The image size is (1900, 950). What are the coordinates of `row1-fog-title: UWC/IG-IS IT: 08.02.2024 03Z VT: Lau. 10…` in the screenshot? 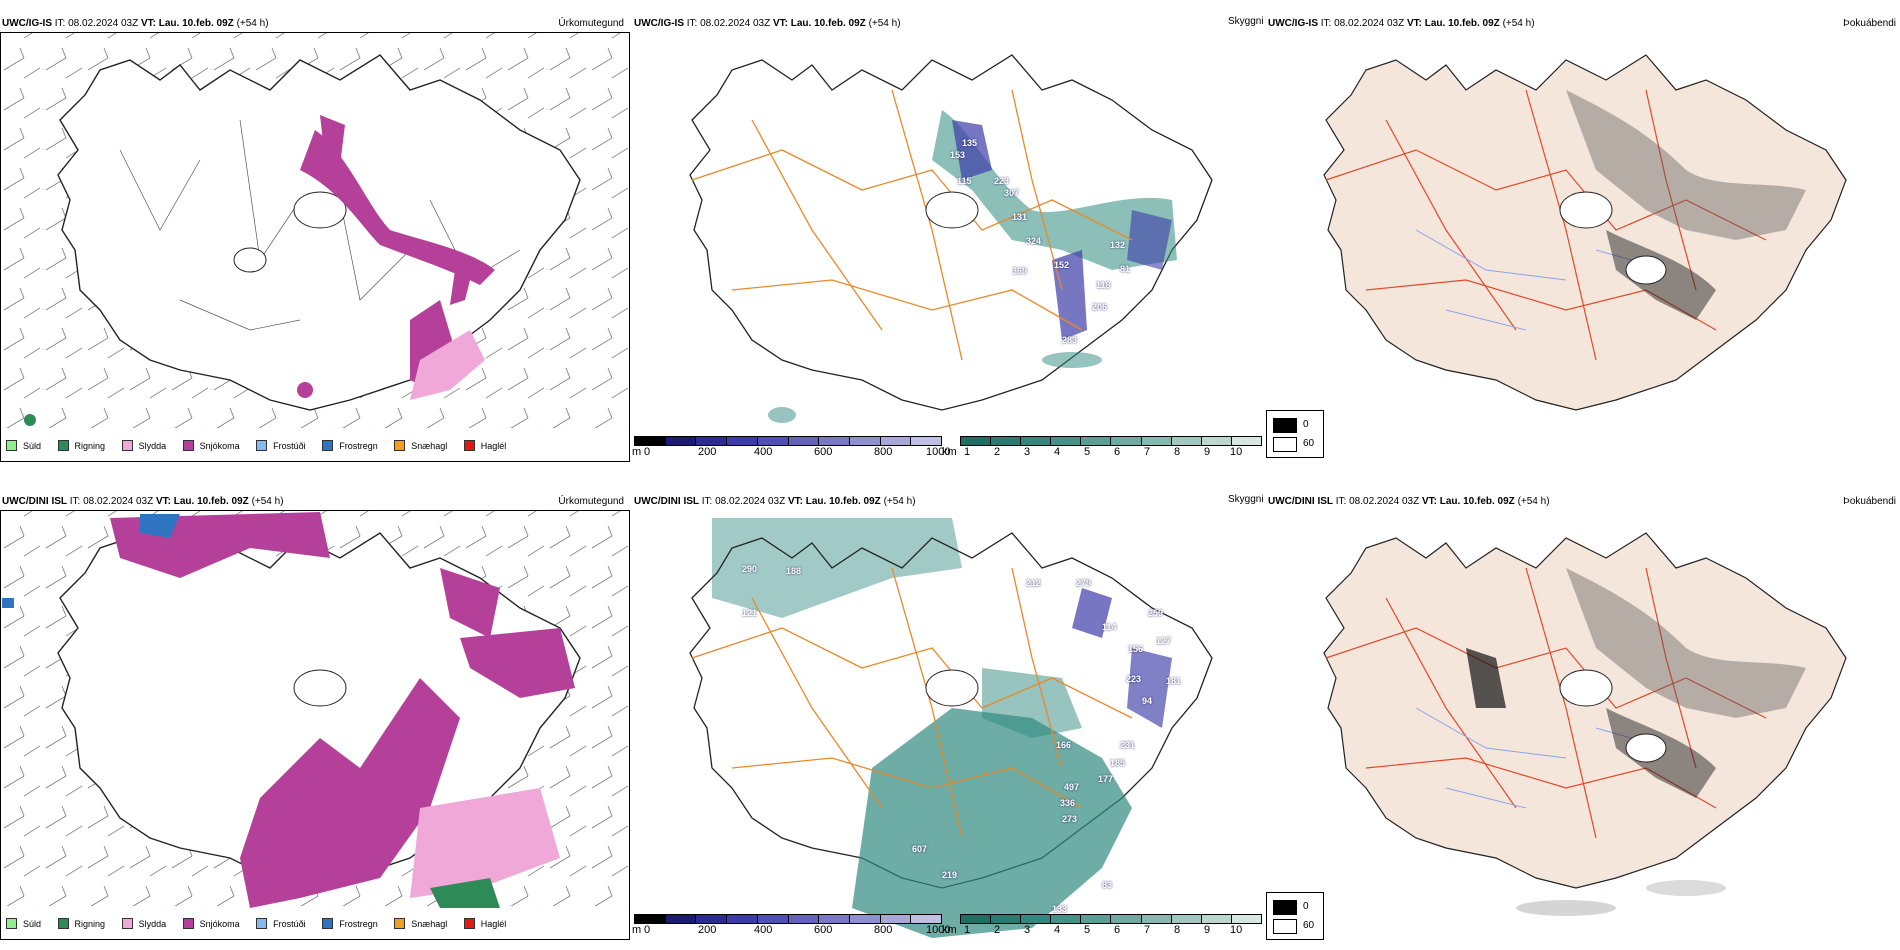 It's located at (1401, 23).